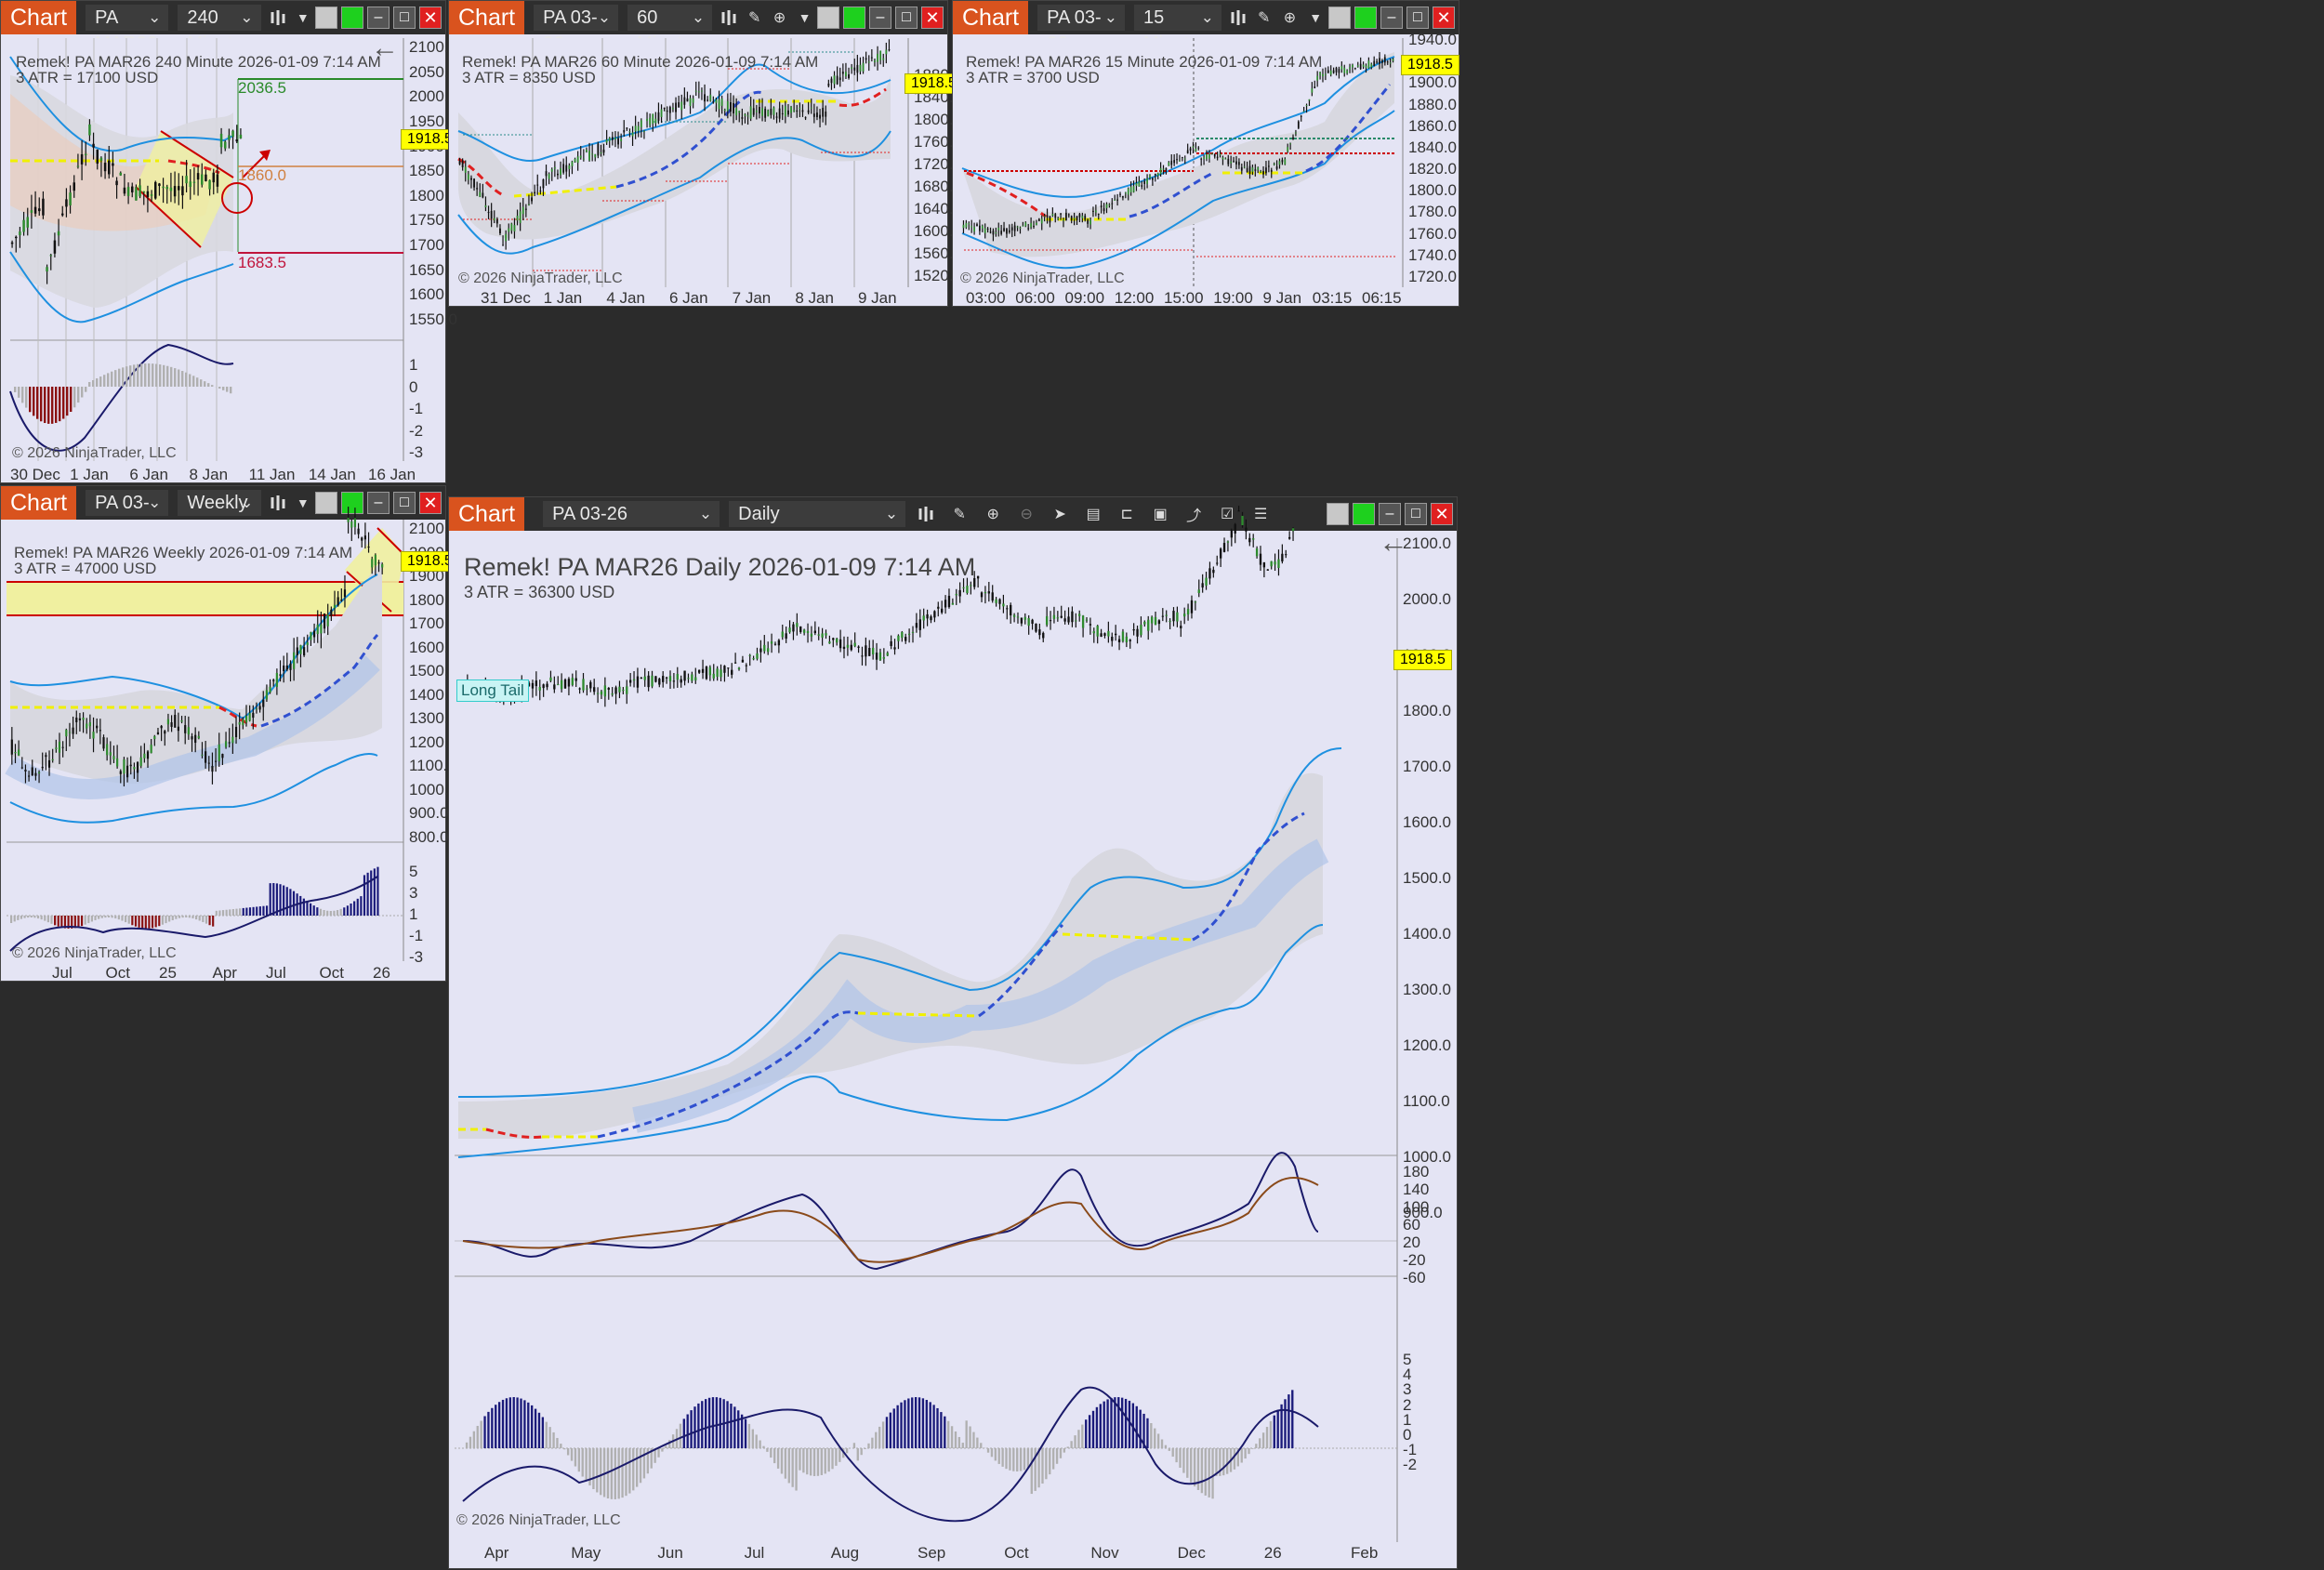 The width and height of the screenshot is (2324, 1570). I want to click on time-tick: 4 Jan, so click(625, 299).